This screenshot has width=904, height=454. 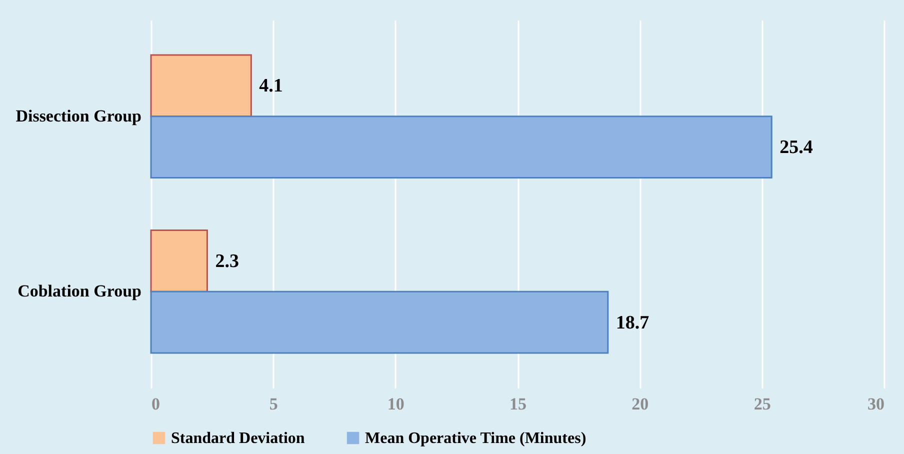 I want to click on x-tick-label: 20, so click(x=640, y=404).